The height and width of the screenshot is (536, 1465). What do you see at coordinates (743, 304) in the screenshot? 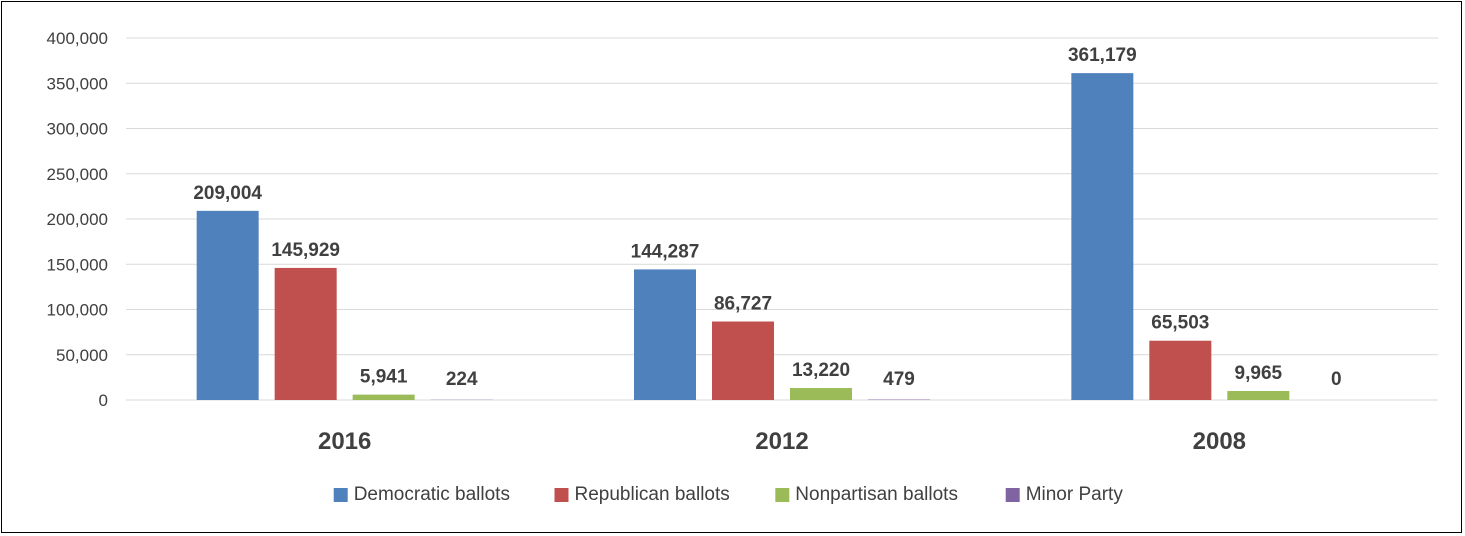
I see `data-label: 86,727` at bounding box center [743, 304].